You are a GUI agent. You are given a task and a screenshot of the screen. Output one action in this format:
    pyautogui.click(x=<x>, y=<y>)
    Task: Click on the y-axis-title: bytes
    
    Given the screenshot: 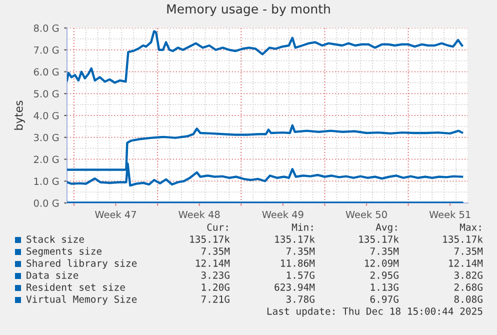 What is the action you would take?
    pyautogui.click(x=19, y=115)
    